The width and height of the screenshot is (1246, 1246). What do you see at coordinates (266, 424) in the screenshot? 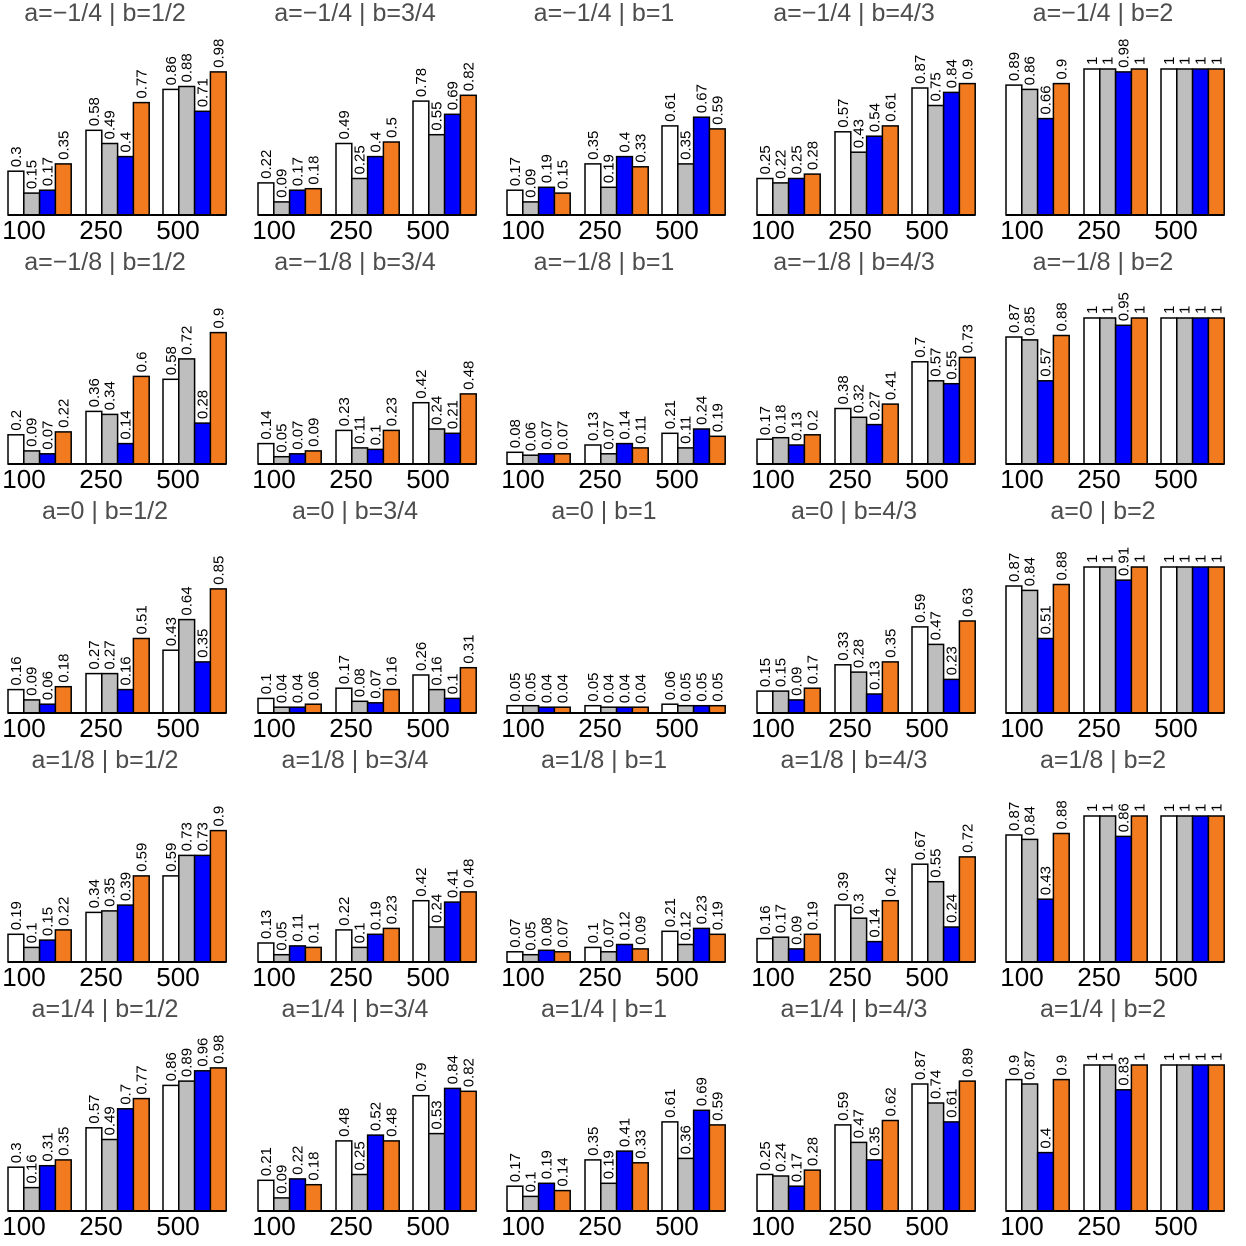
I see `data-label: 0.14` at bounding box center [266, 424].